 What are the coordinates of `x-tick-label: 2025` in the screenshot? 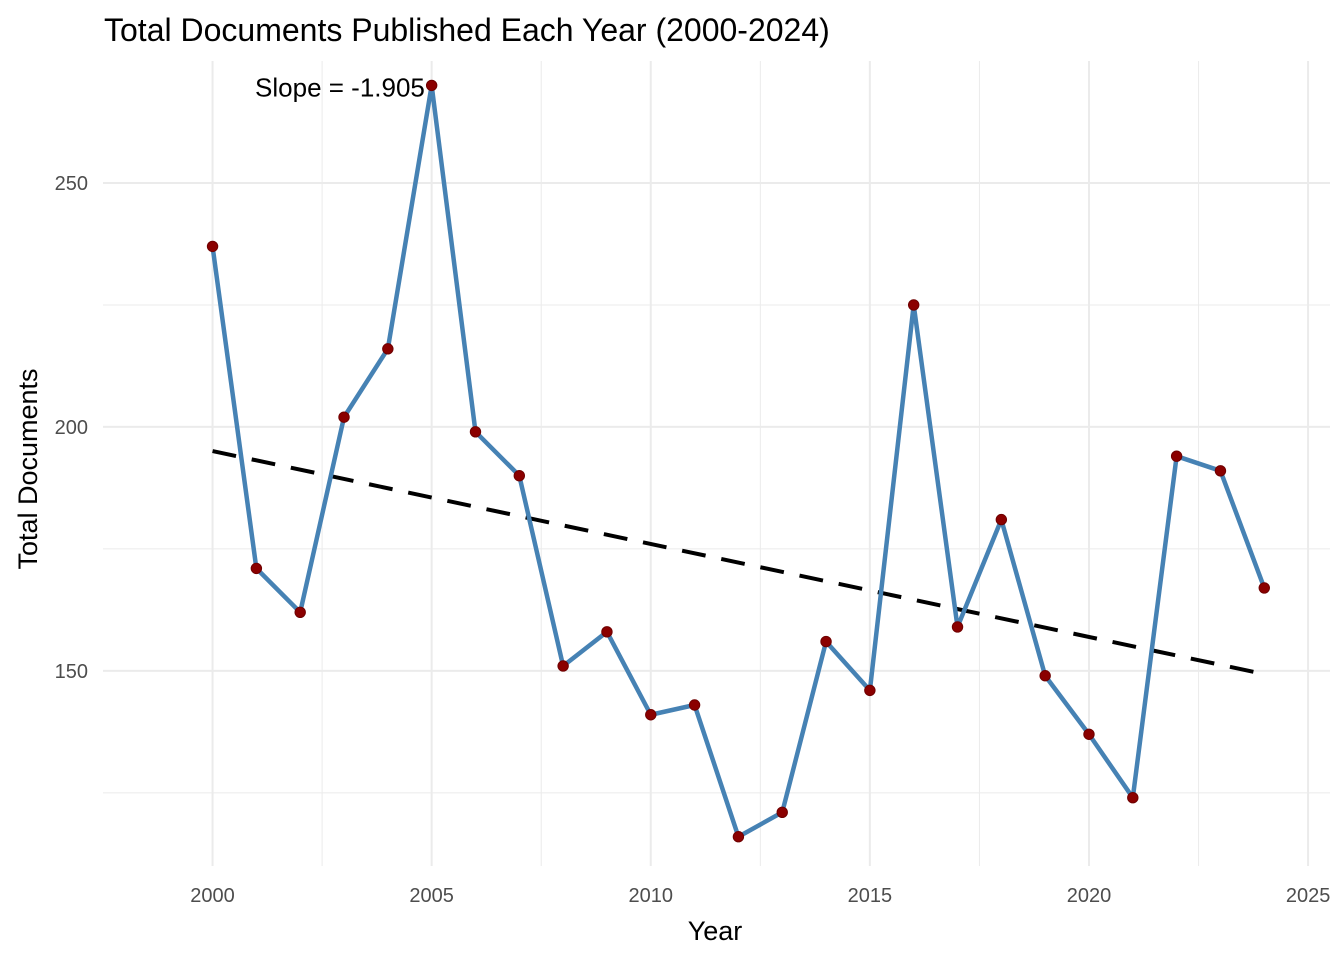 It's located at (1308, 896).